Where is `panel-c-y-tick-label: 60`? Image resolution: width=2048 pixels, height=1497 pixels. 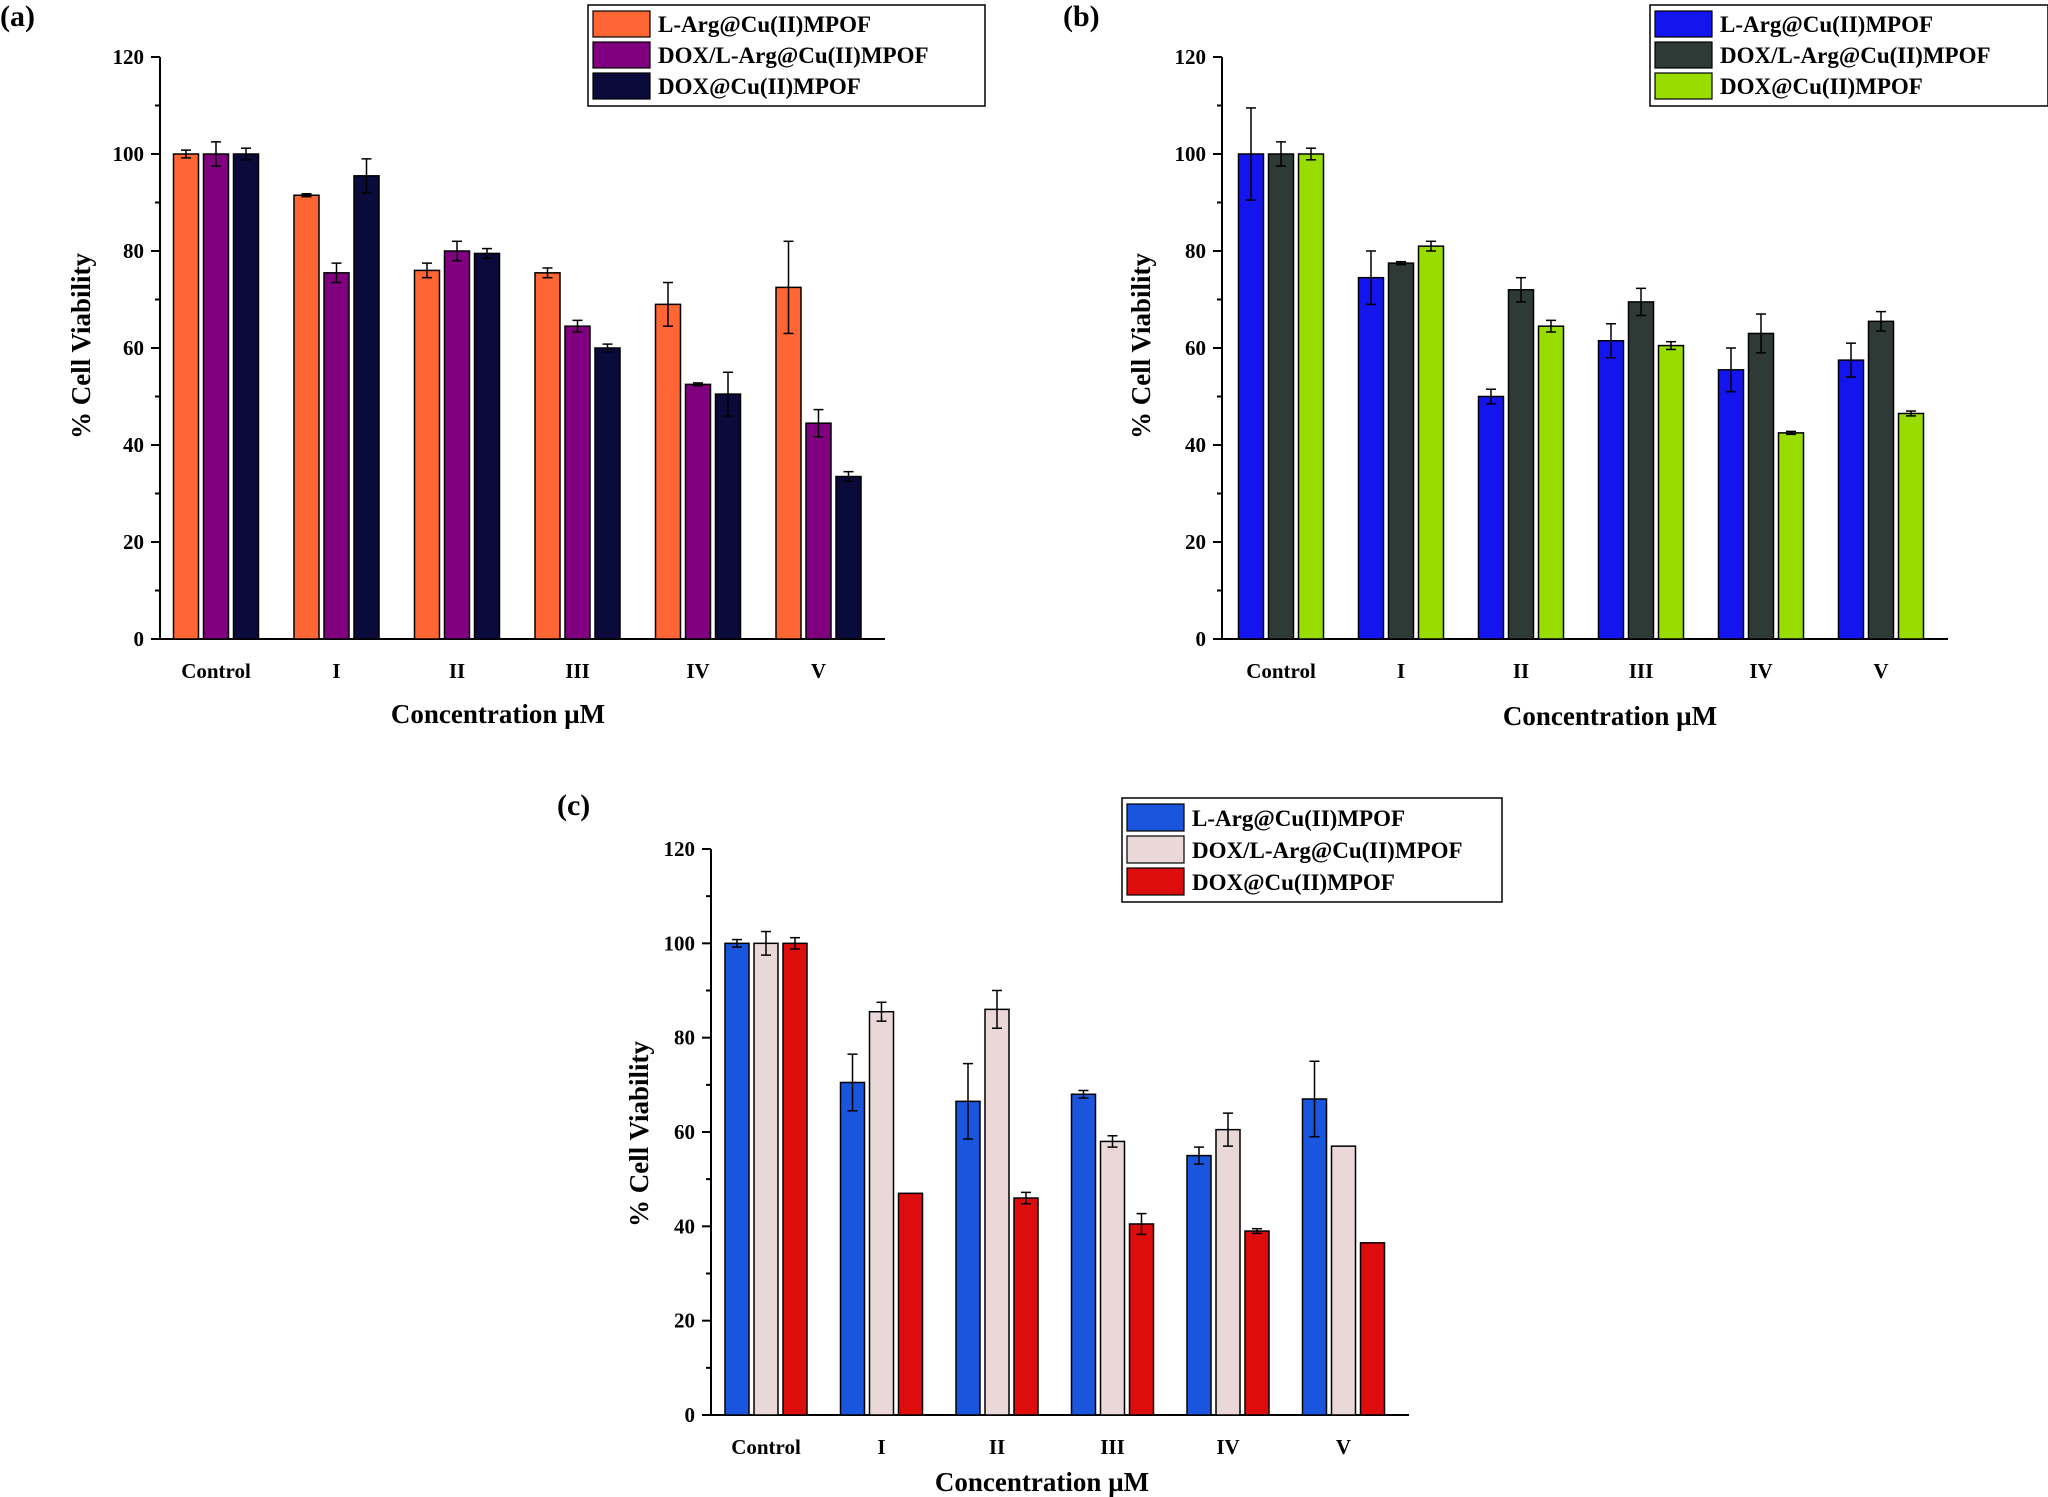 panel-c-y-tick-label: 60 is located at coordinates (684, 1132).